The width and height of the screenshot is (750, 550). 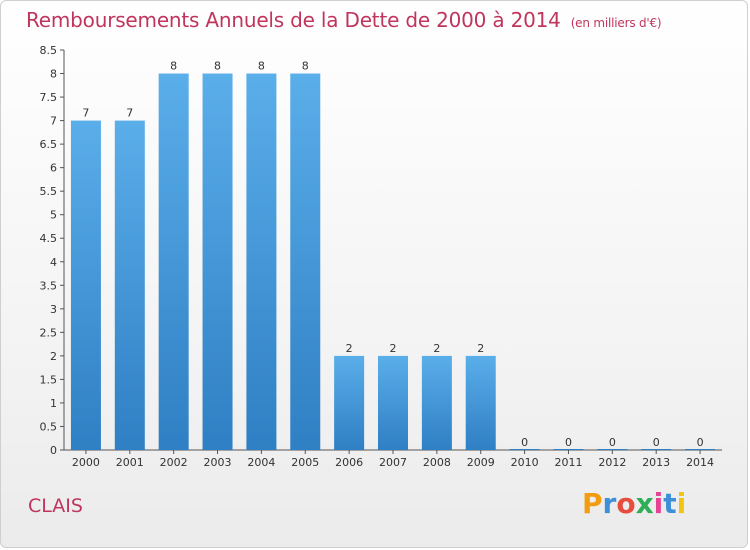 I want to click on y-tick-label: 8.5, so click(x=49, y=50).